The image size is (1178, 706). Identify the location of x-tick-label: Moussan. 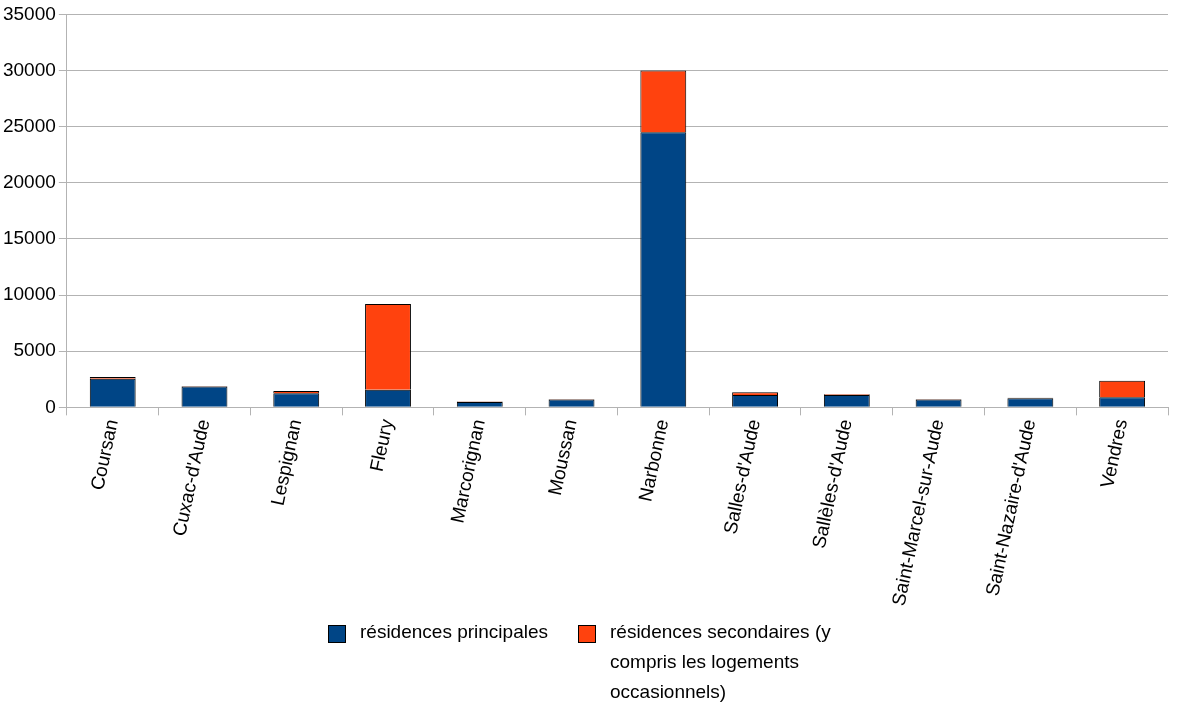
(562, 457).